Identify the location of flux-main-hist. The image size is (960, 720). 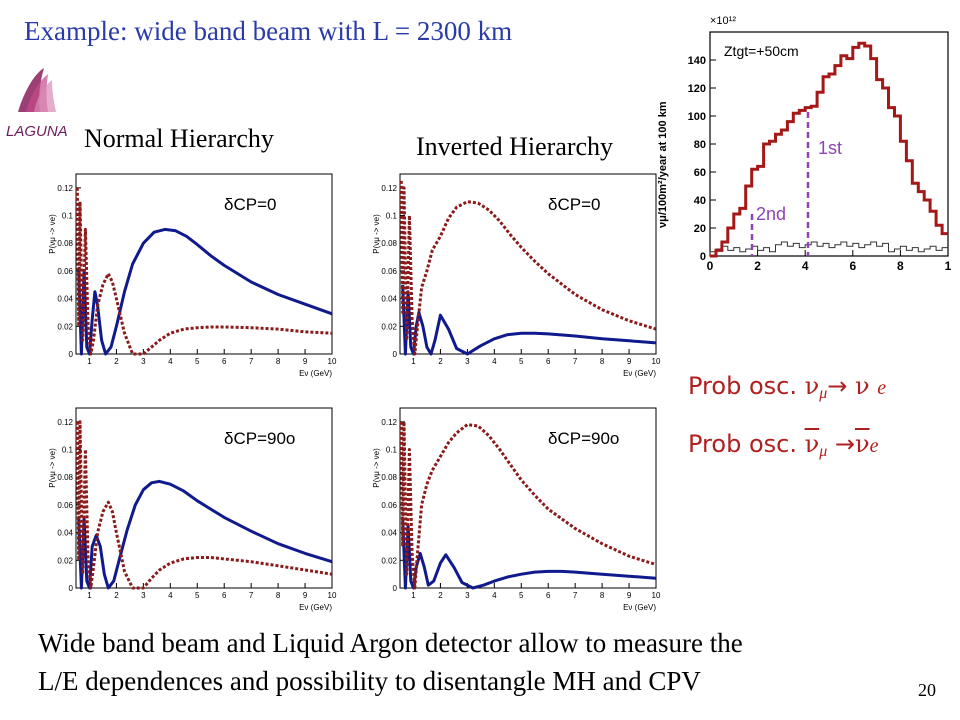
(829, 149).